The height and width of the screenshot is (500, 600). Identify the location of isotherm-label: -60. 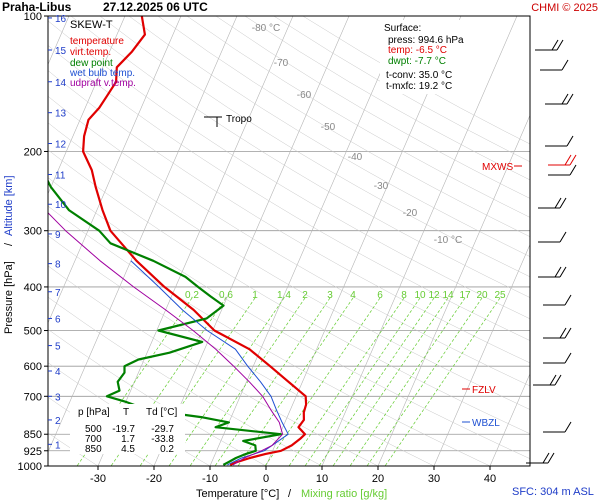
(304, 95).